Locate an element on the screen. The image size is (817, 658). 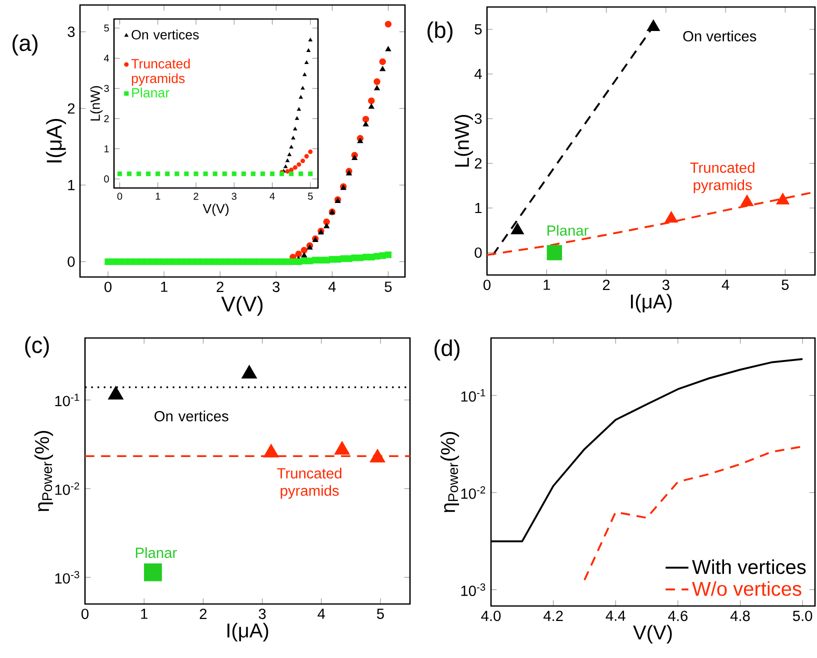
x-tick-label: 4.4 is located at coordinates (616, 615).